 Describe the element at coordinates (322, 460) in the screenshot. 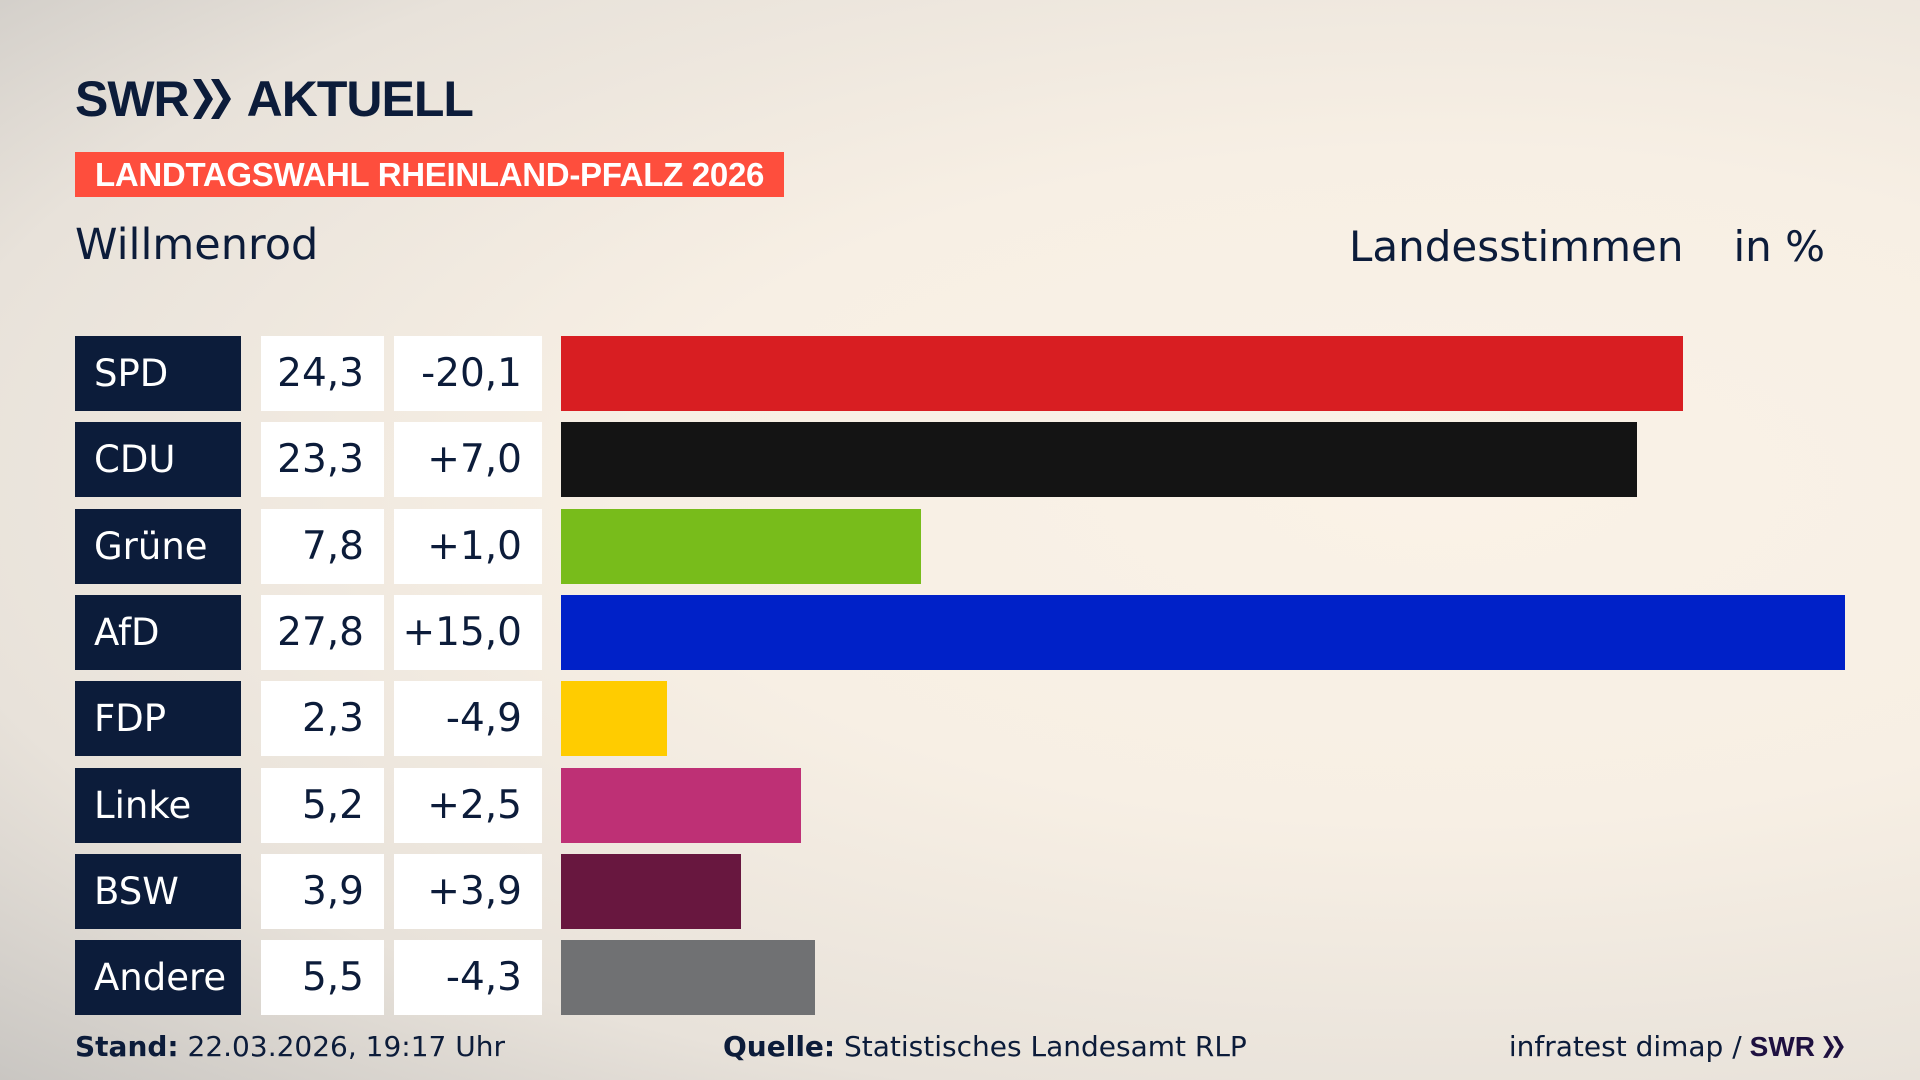

I see `value-label: 23,3` at that location.